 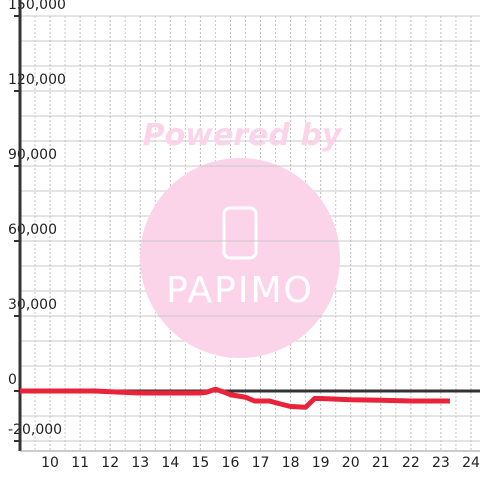 I want to click on x-tick-label: 21, so click(x=381, y=463).